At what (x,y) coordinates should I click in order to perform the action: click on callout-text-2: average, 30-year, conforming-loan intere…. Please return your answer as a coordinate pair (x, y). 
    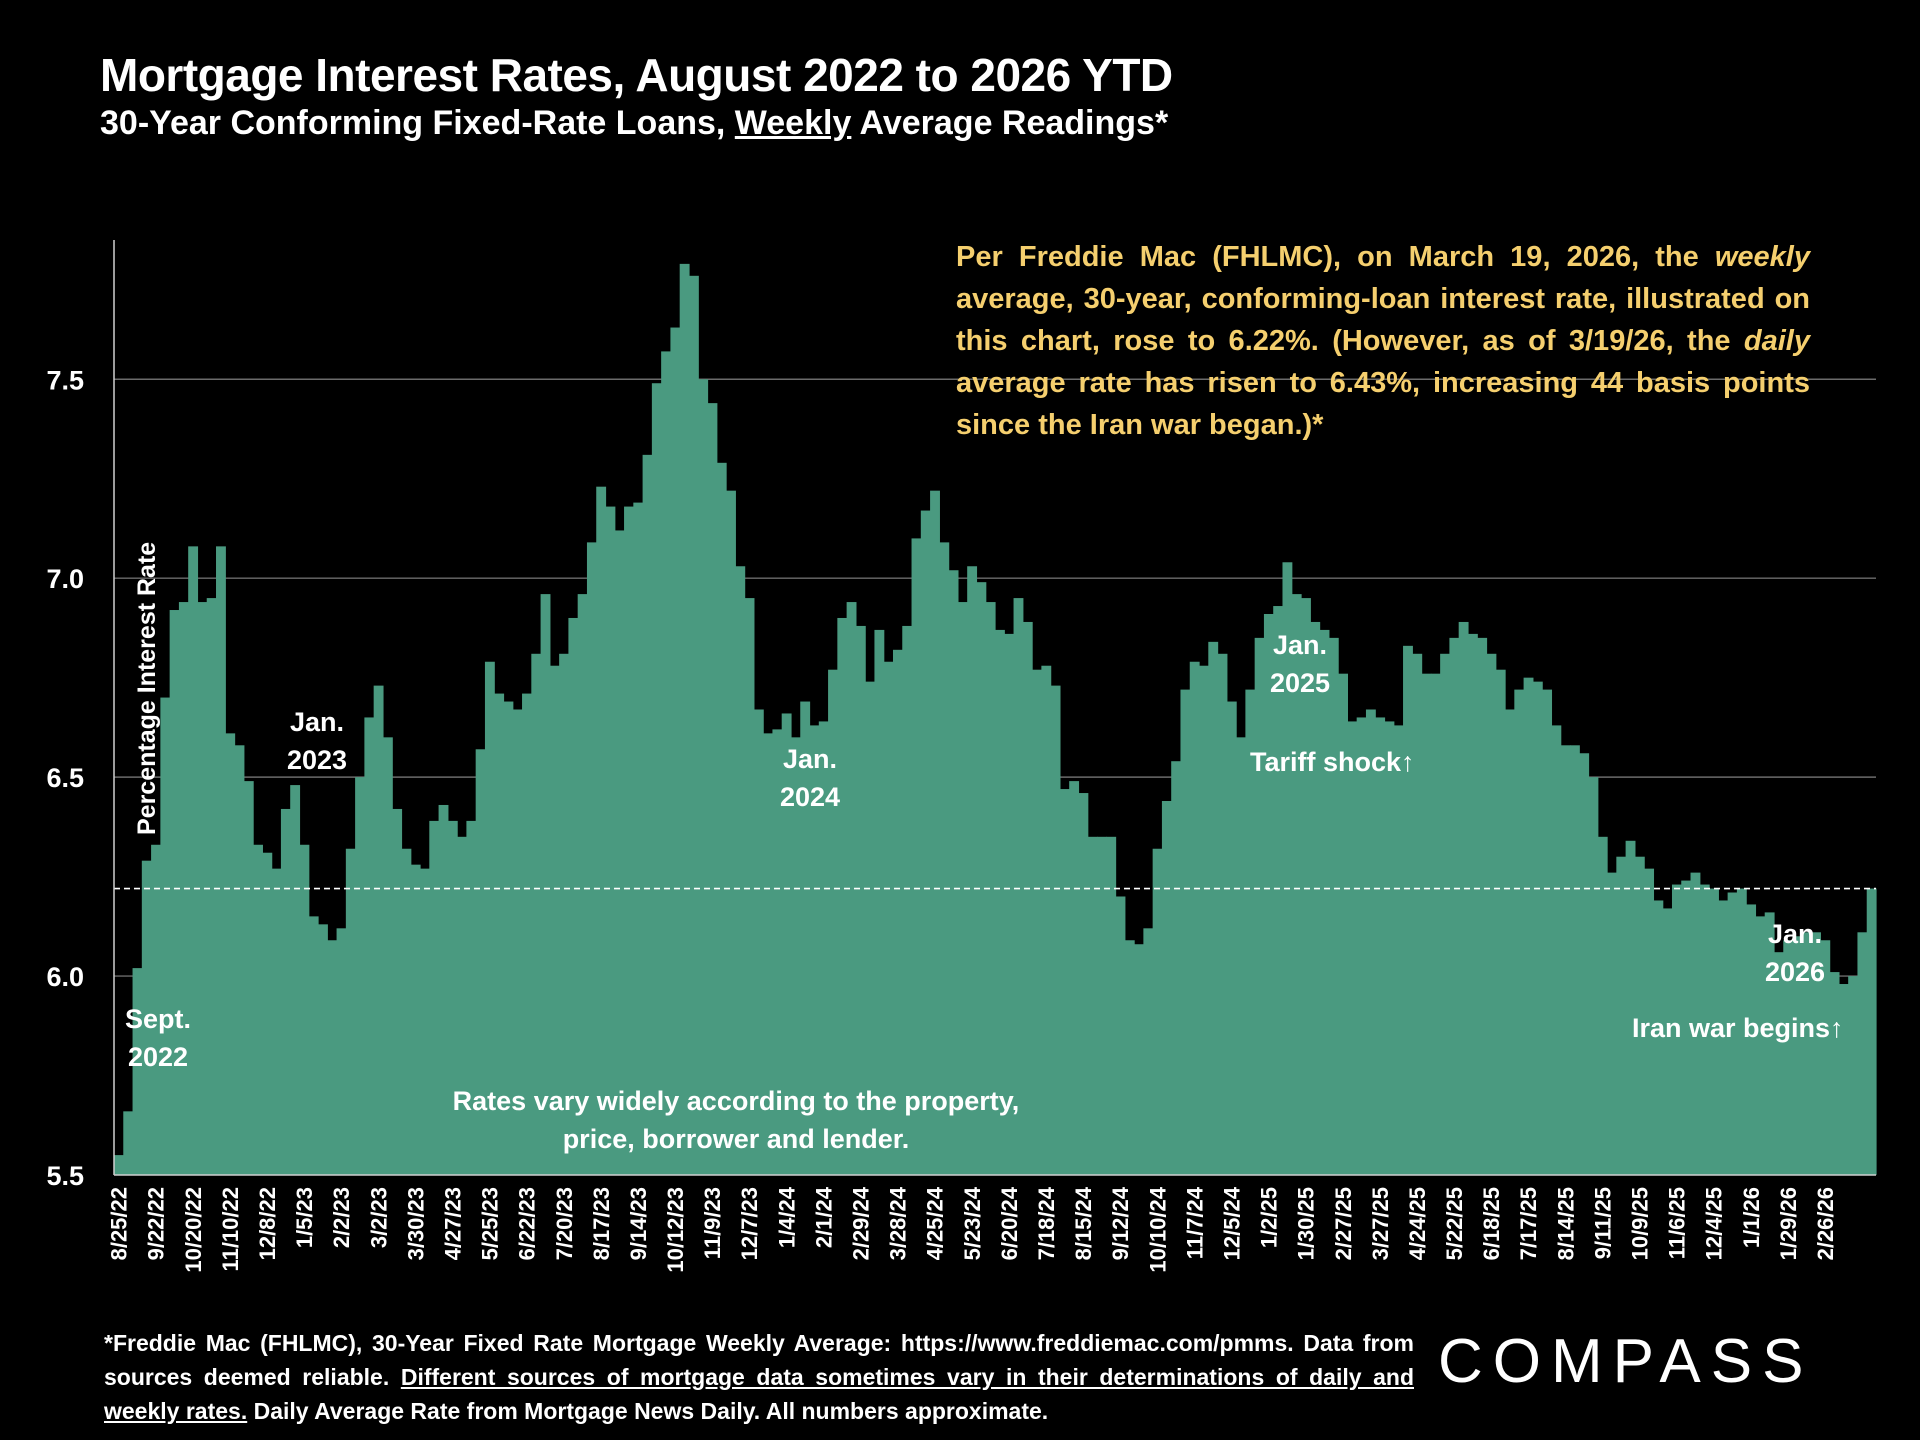
    Looking at the image, I should click on (1383, 320).